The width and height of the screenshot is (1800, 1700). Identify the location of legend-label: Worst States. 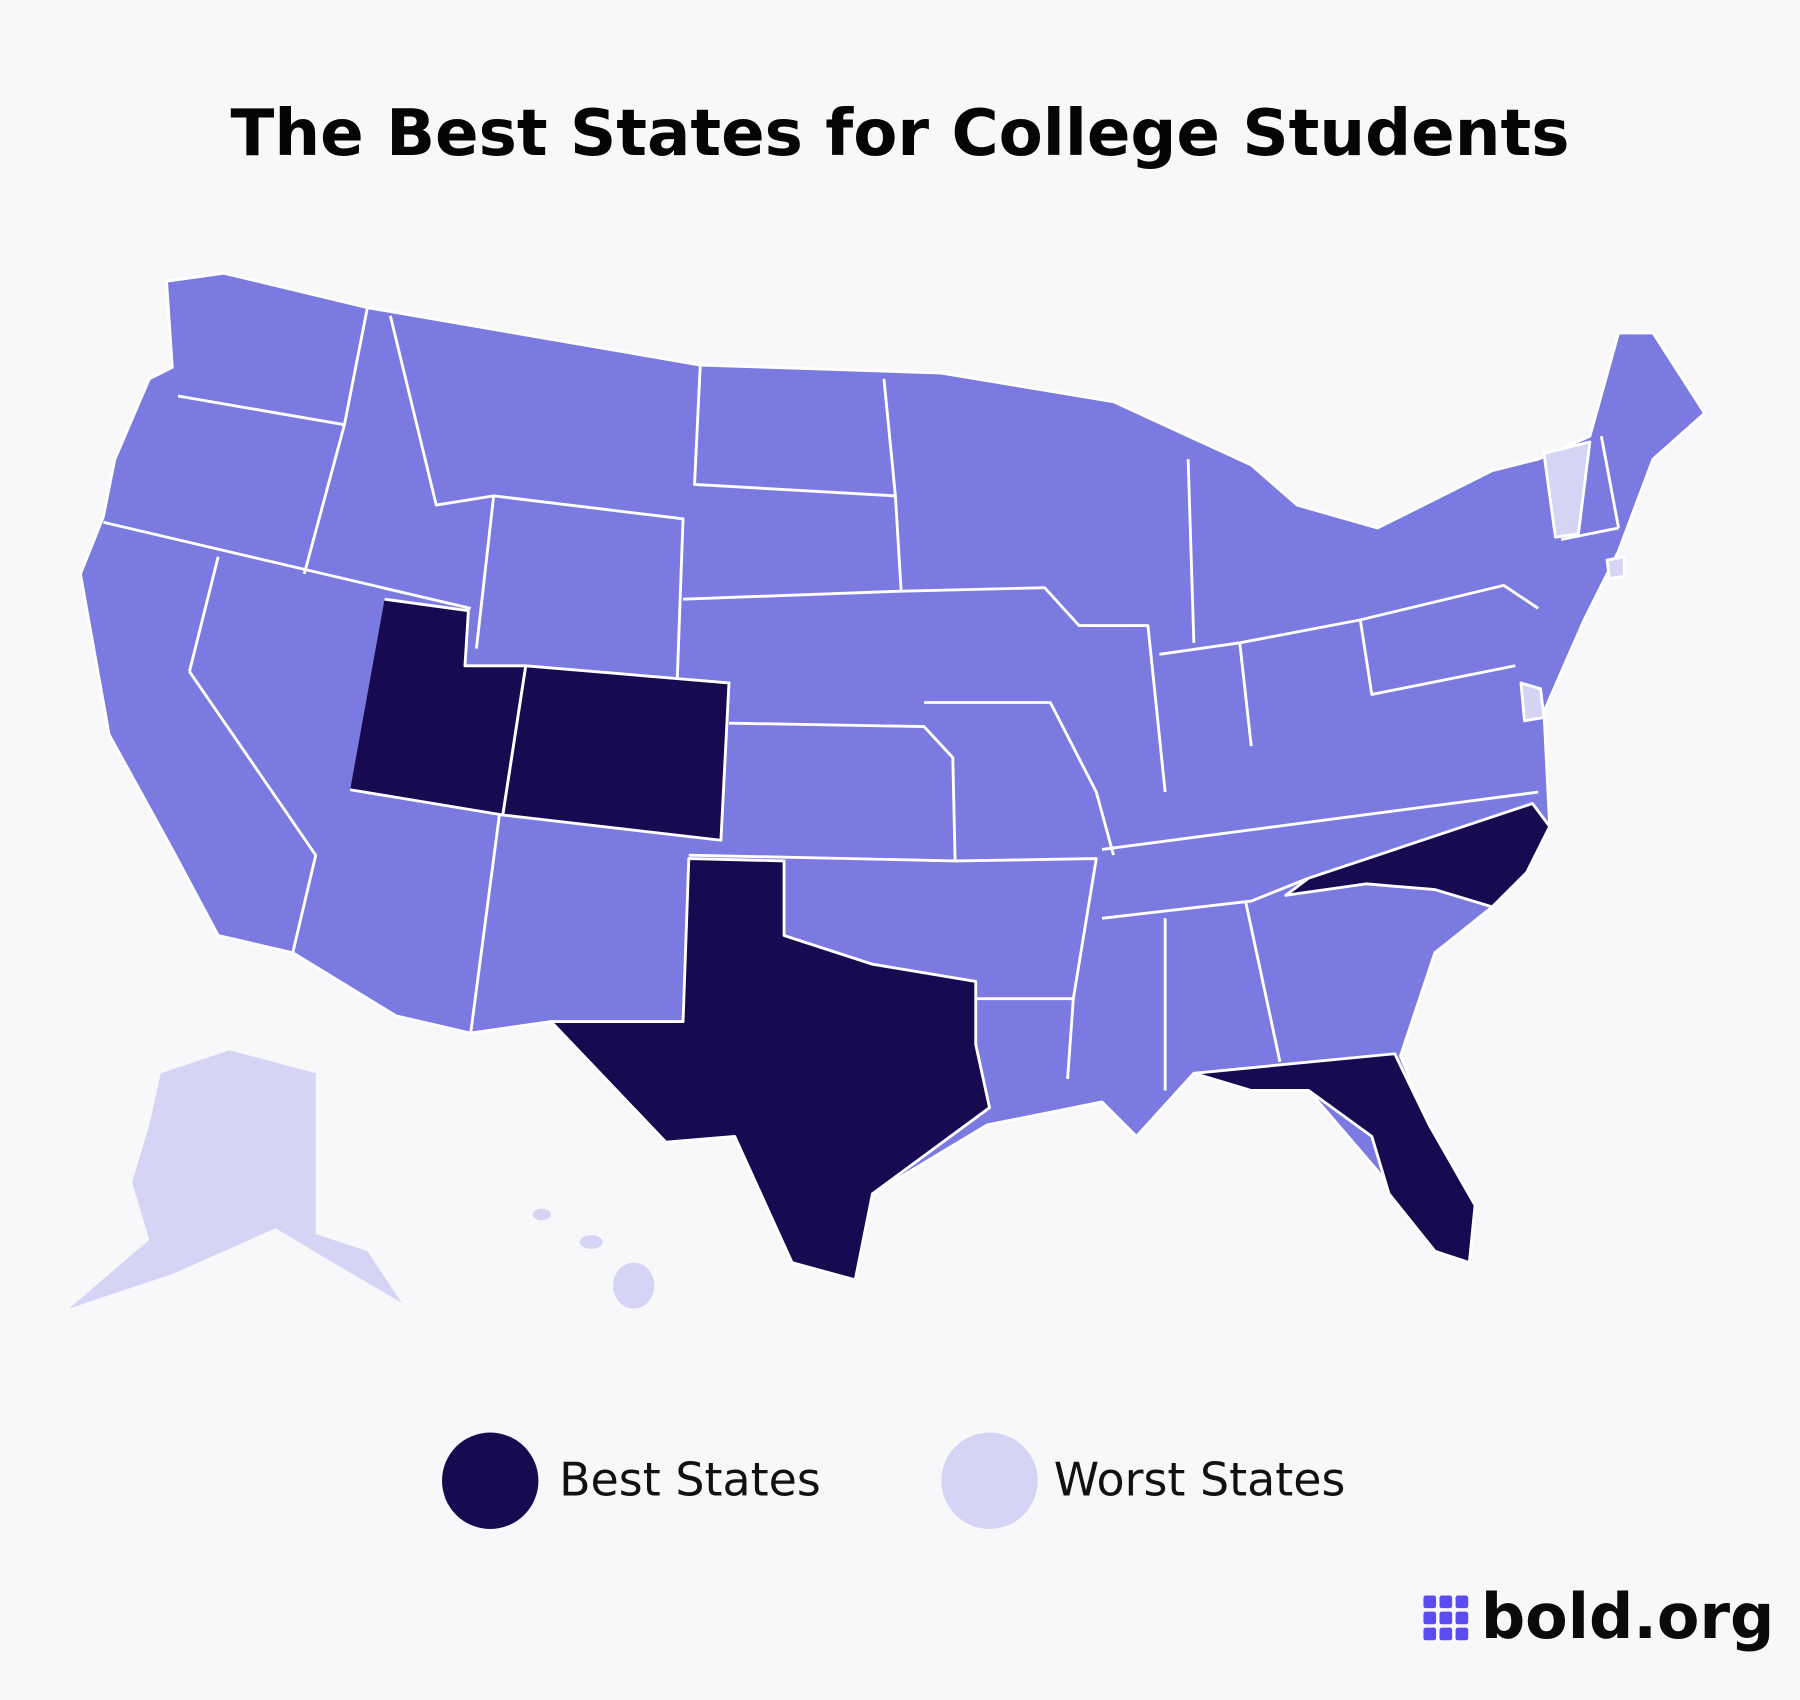
(1200, 1480).